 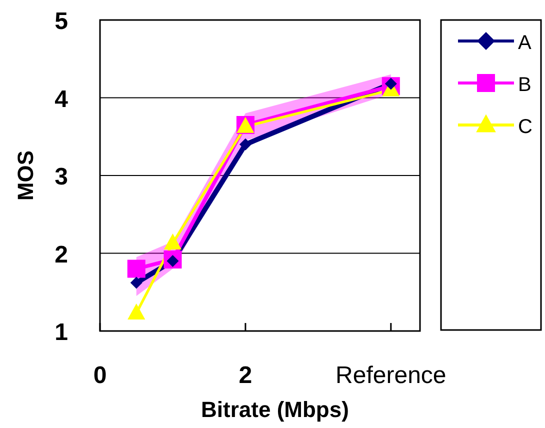 I want to click on x-axis-title: Bitrate (Mbps), so click(x=275, y=409).